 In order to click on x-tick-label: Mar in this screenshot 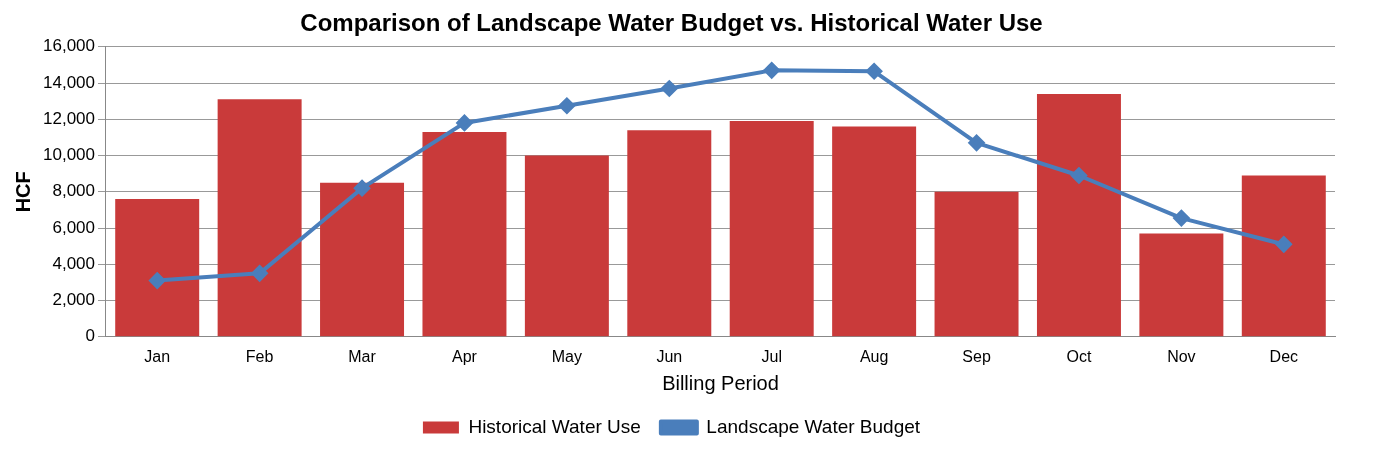, I will do `click(362, 356)`.